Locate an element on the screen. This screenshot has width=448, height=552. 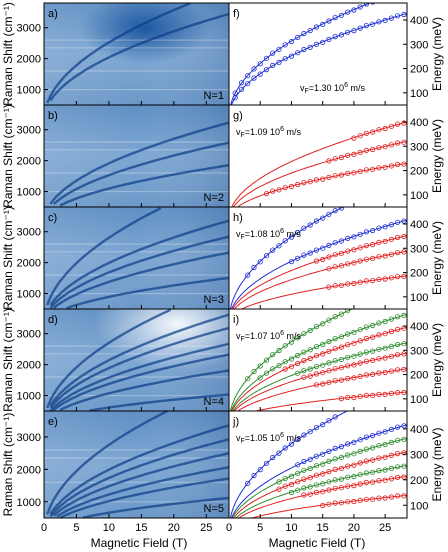
x-tick-label: 20 is located at coordinates (354, 528).